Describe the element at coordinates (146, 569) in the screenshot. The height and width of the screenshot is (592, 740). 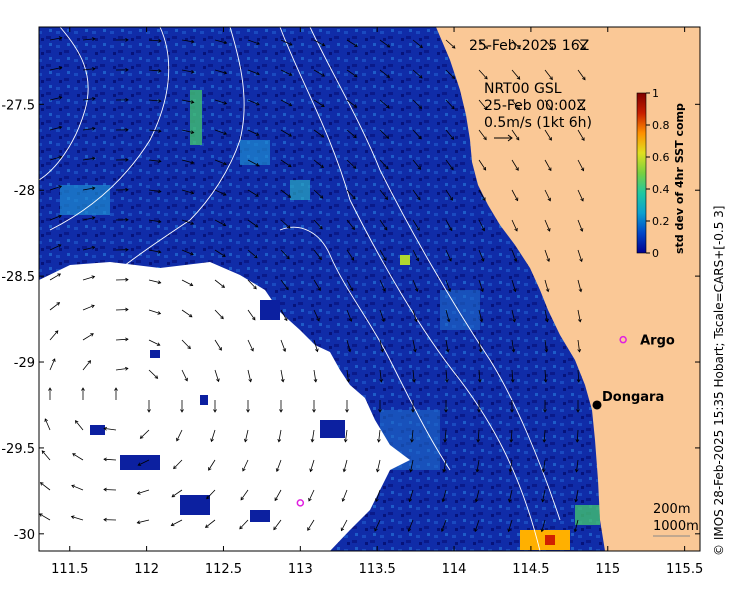
I see `x-tick-label: 112` at that location.